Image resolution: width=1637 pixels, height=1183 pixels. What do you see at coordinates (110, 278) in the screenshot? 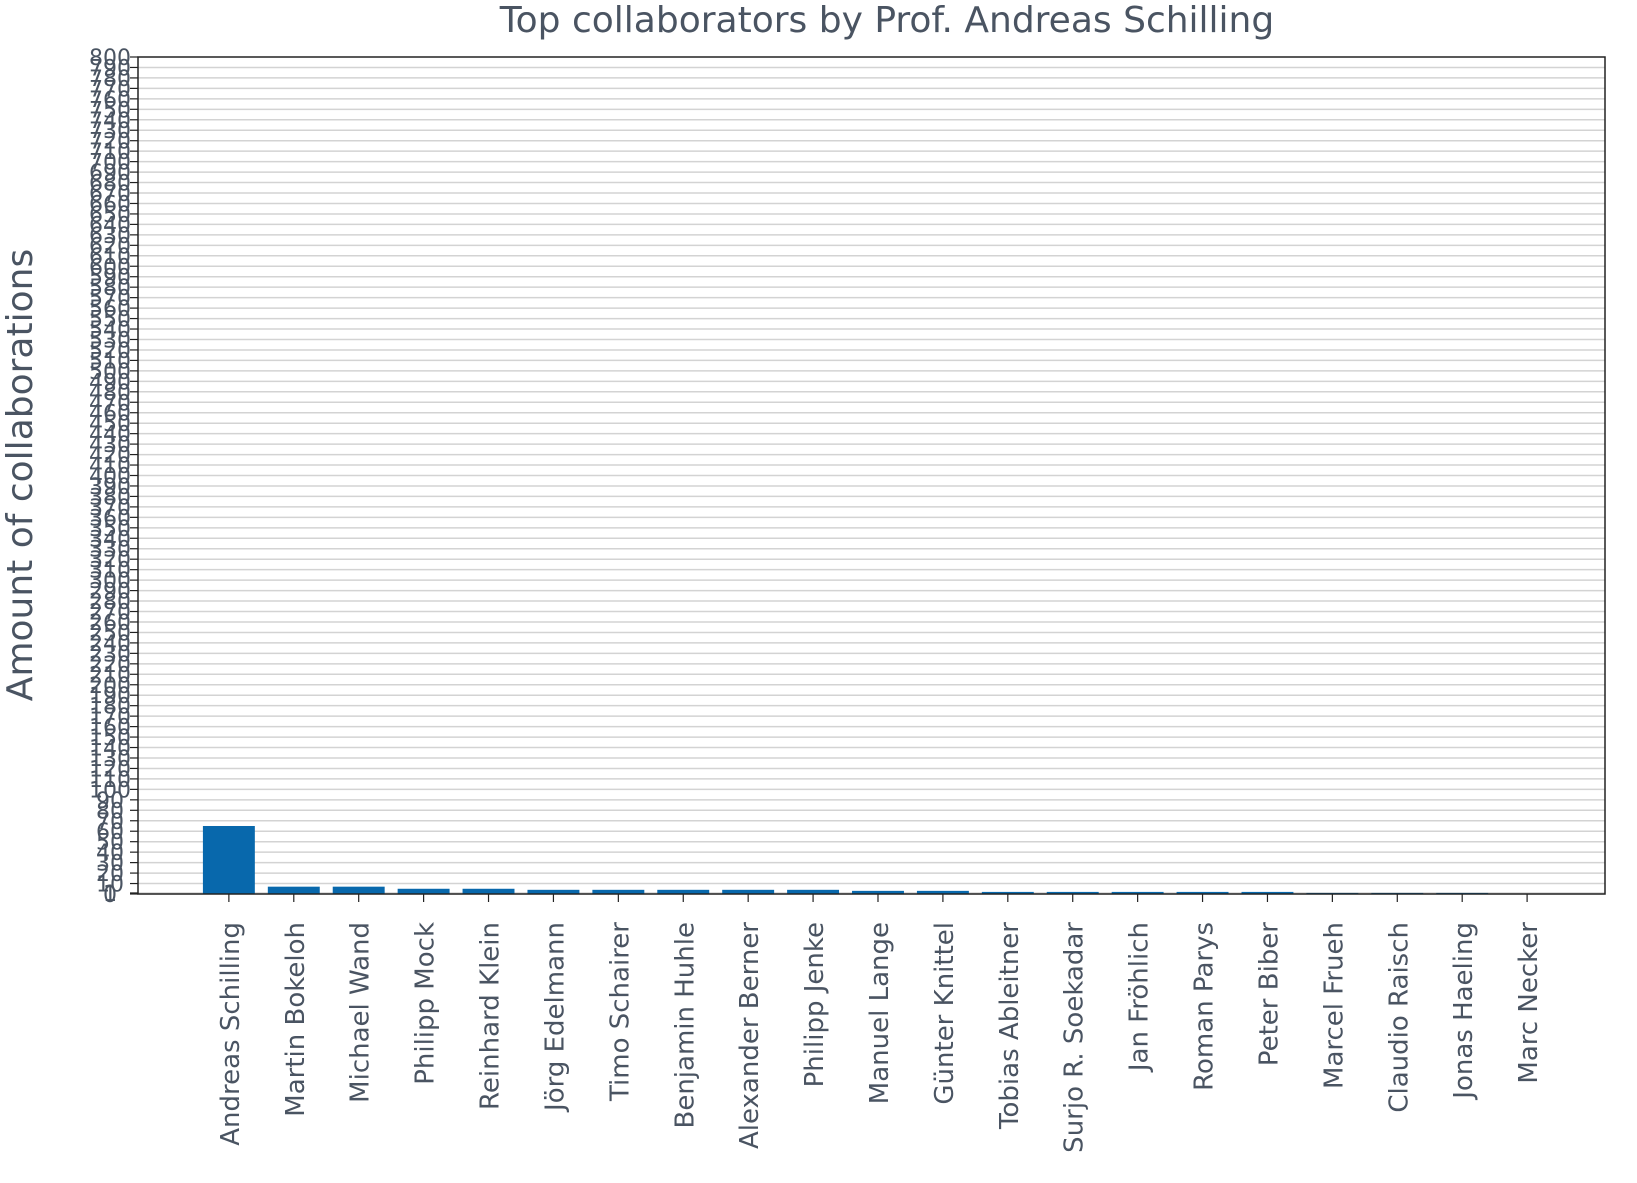
I see `y-tick-label: 590` at bounding box center [110, 278].